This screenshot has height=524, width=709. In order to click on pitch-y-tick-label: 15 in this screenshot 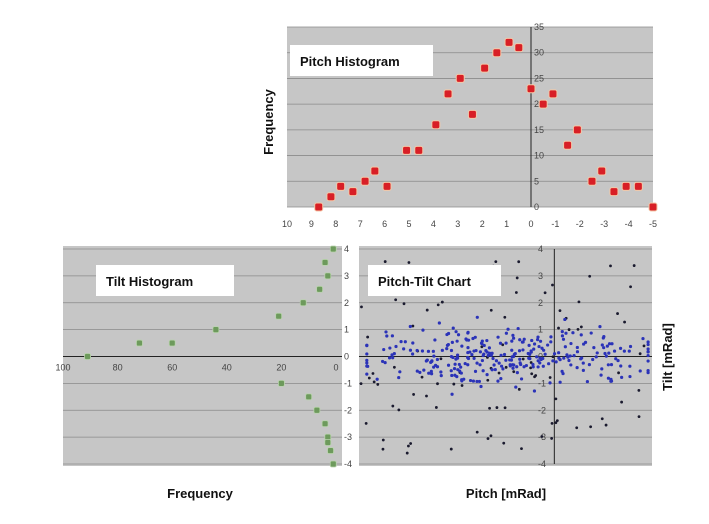, I will do `click(539, 130)`.